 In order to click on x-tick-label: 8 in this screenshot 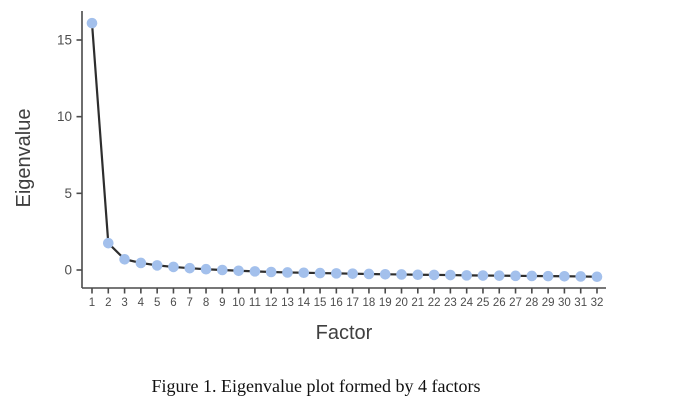, I will do `click(206, 303)`.